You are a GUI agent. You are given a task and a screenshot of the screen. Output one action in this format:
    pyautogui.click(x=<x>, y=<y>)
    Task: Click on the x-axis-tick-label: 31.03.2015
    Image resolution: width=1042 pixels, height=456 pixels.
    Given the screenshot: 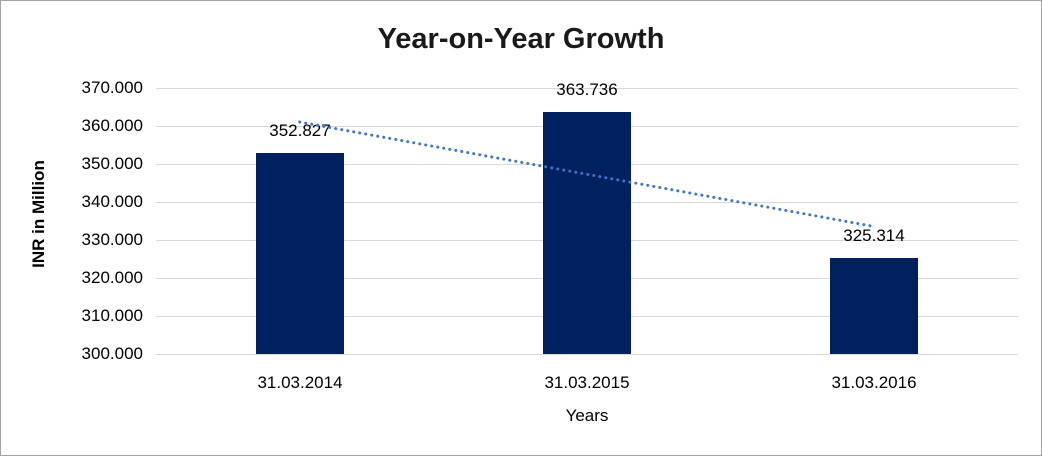 What is the action you would take?
    pyautogui.click(x=587, y=382)
    